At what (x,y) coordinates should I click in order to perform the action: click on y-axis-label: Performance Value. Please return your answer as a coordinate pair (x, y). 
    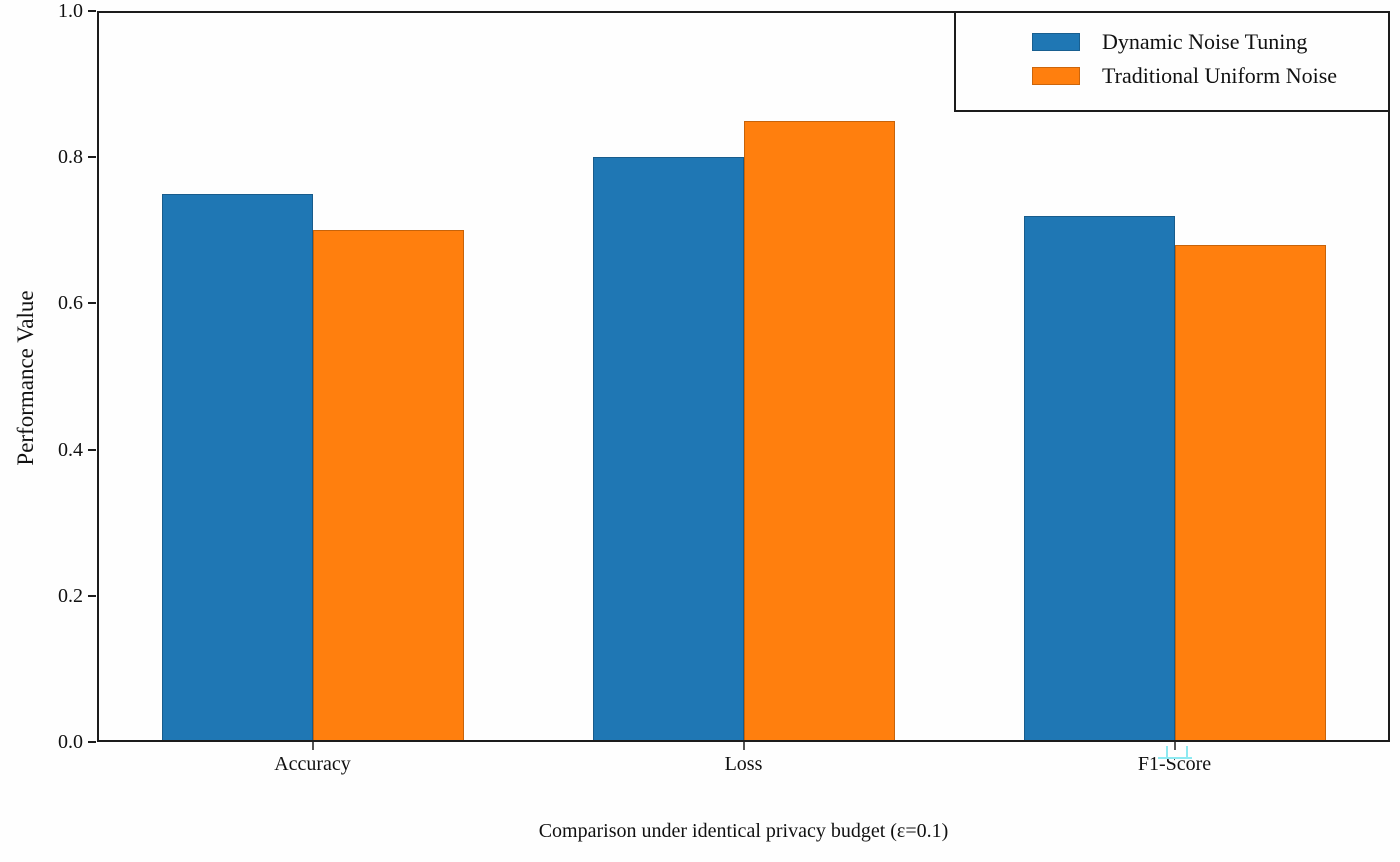
    Looking at the image, I should click on (25, 378).